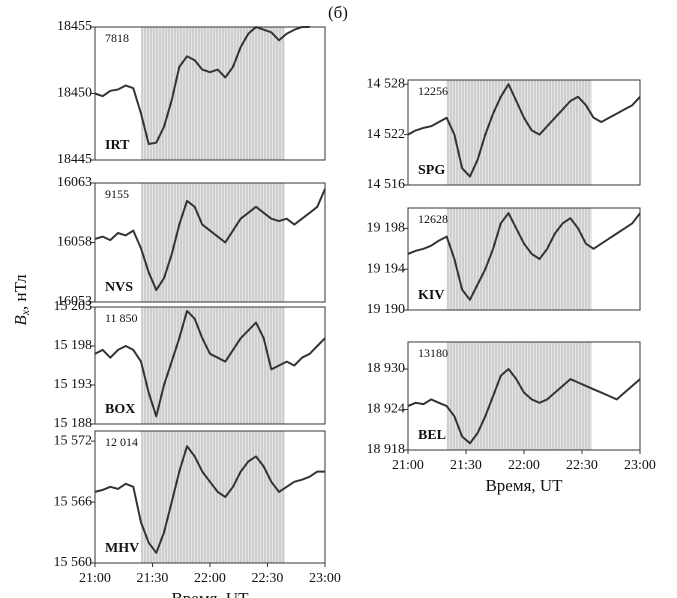 The height and width of the screenshot is (598, 677). I want to click on y-axis-label: Bx, нТл, so click(21, 300).